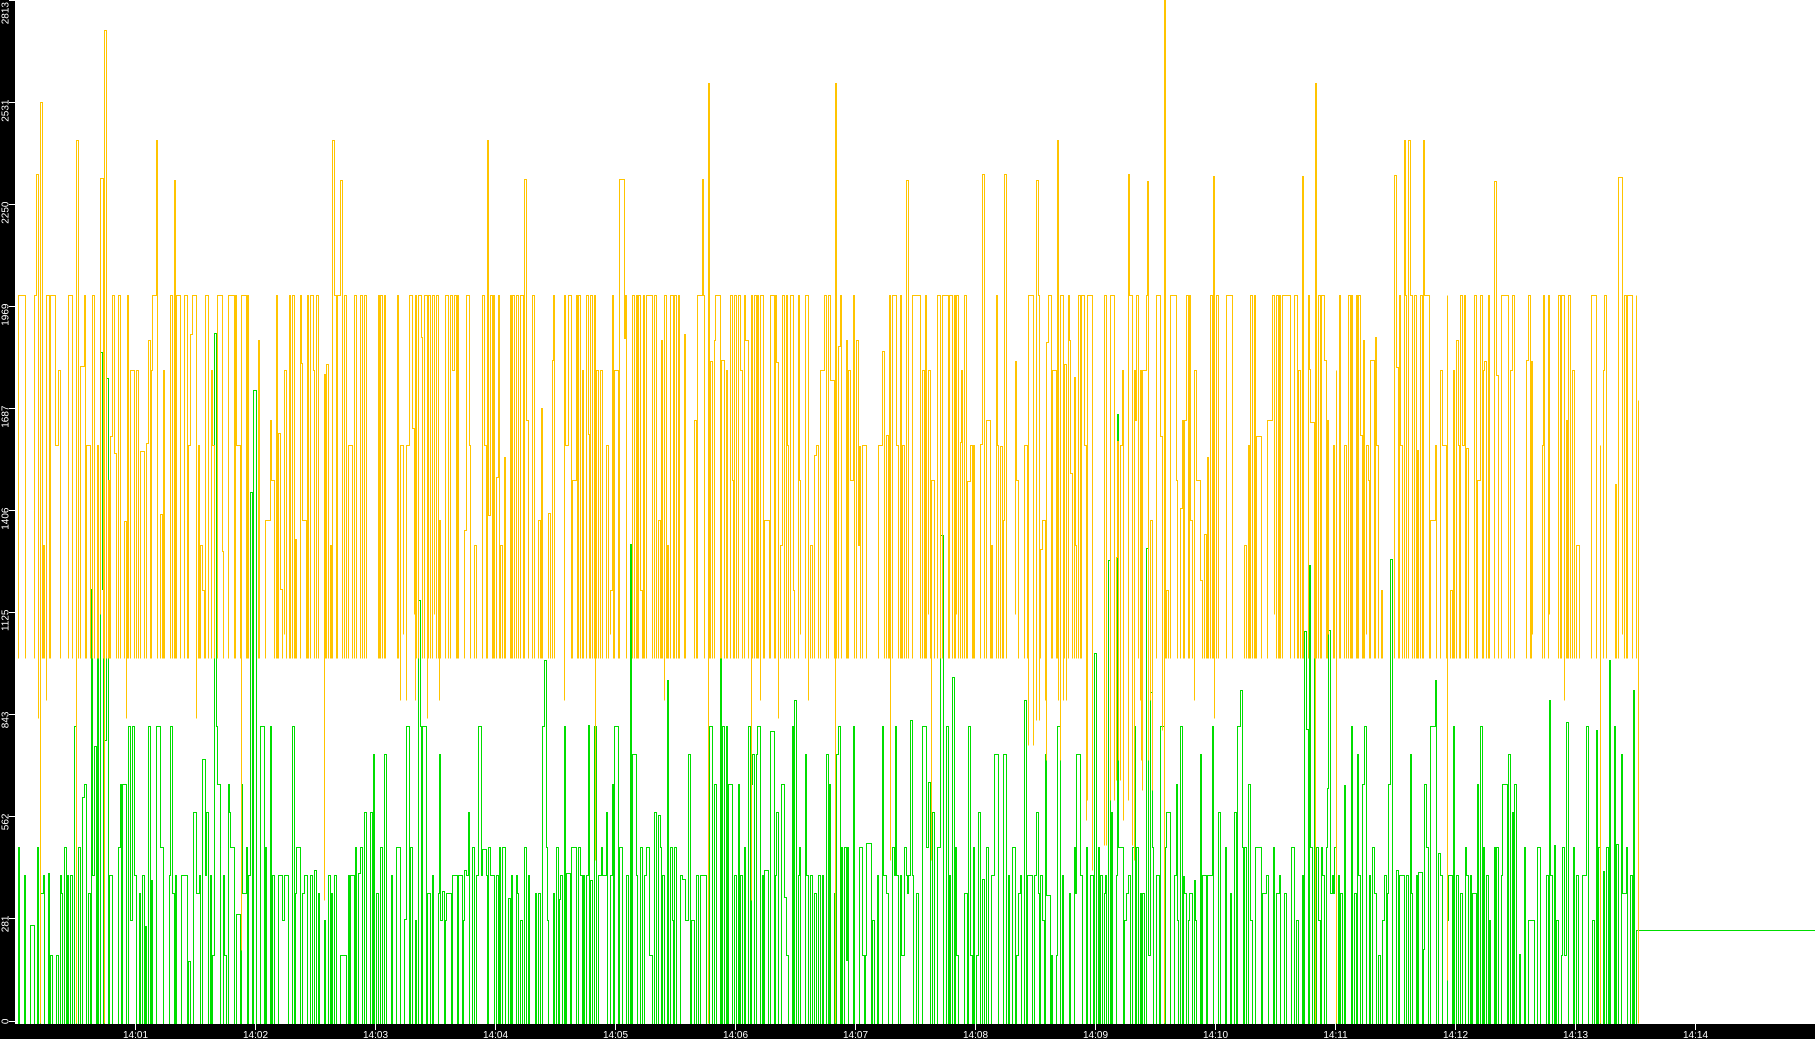 This screenshot has width=1815, height=1044. Describe the element at coordinates (6, 620) in the screenshot. I see `svg-text: 1125` at that location.